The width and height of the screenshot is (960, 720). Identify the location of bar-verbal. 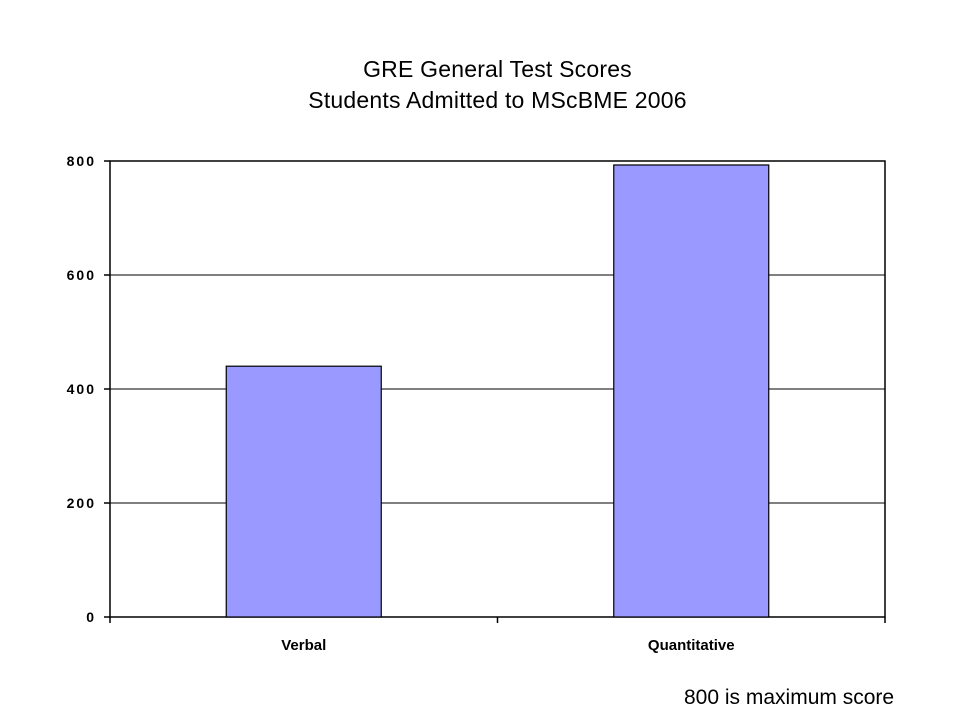
(303, 491).